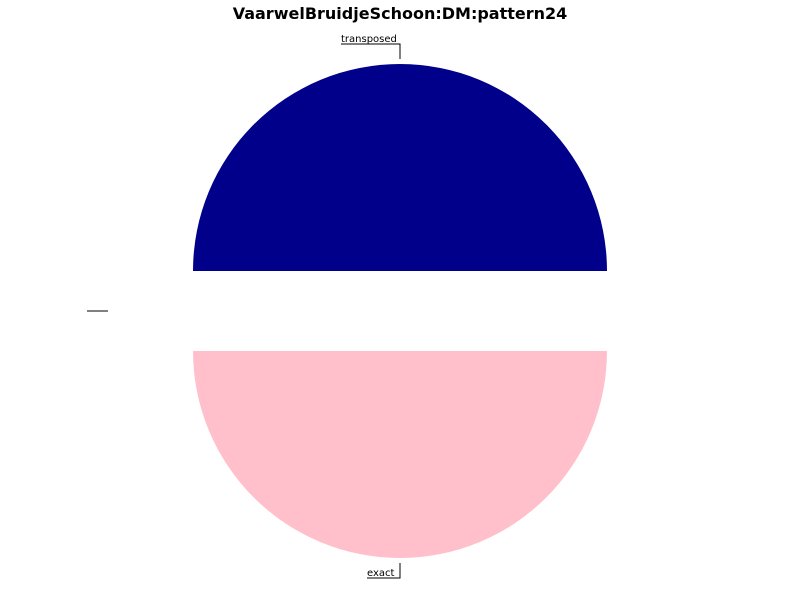 The height and width of the screenshot is (600, 800). I want to click on slice-label-transposed: transposed, so click(369, 39).